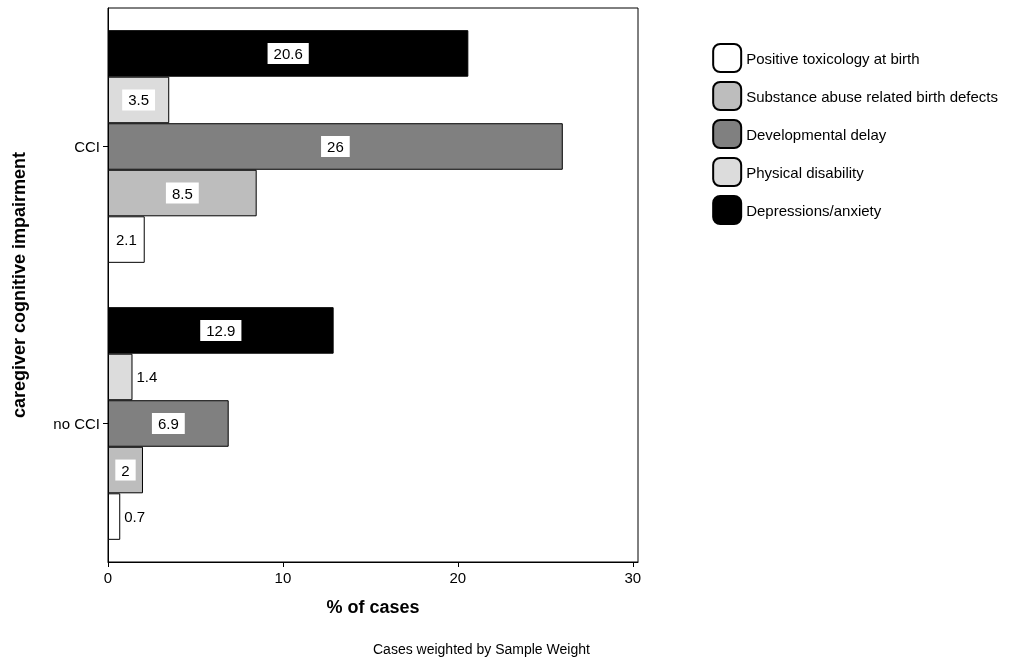 This screenshot has width=1013, height=669. Describe the element at coordinates (108, 577) in the screenshot. I see `x-tick-label: 0` at that location.